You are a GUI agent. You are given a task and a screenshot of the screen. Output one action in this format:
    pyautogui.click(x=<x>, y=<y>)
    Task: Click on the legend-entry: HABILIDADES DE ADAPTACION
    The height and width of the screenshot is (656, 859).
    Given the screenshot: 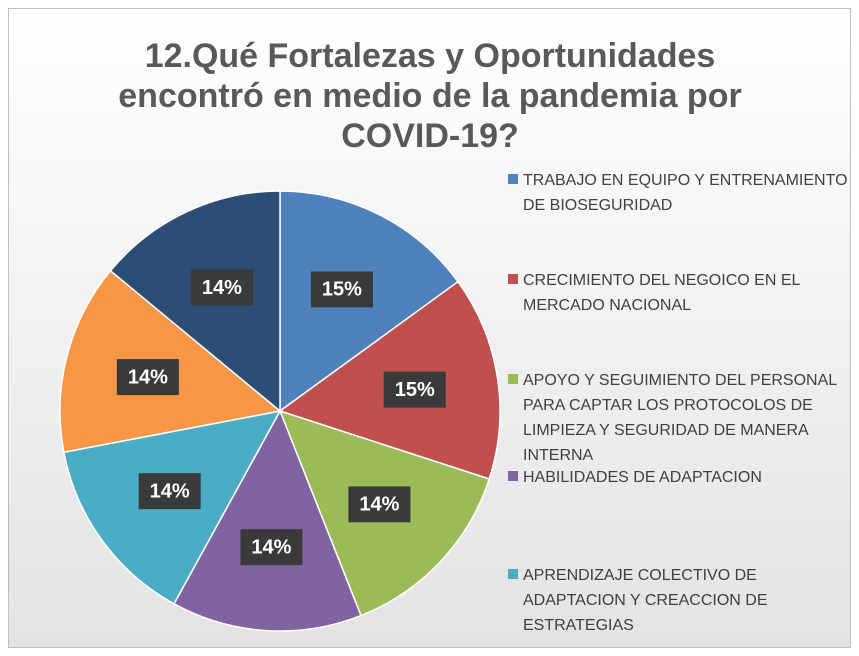 What is the action you would take?
    pyautogui.click(x=678, y=477)
    